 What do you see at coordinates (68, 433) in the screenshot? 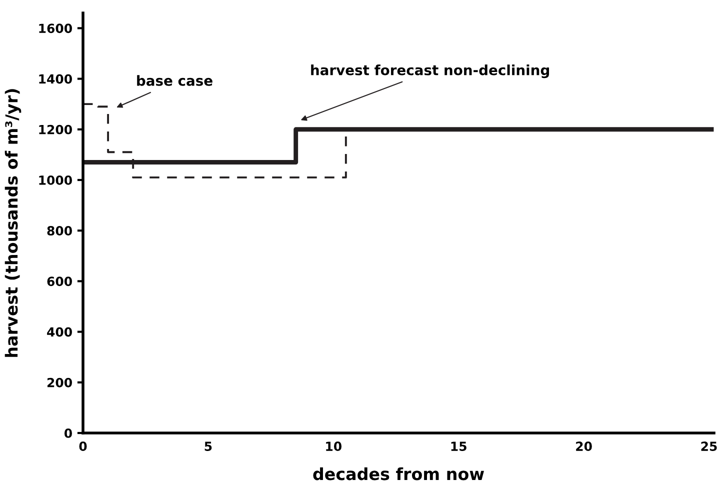
I see `y-tick-label: 0` at bounding box center [68, 433].